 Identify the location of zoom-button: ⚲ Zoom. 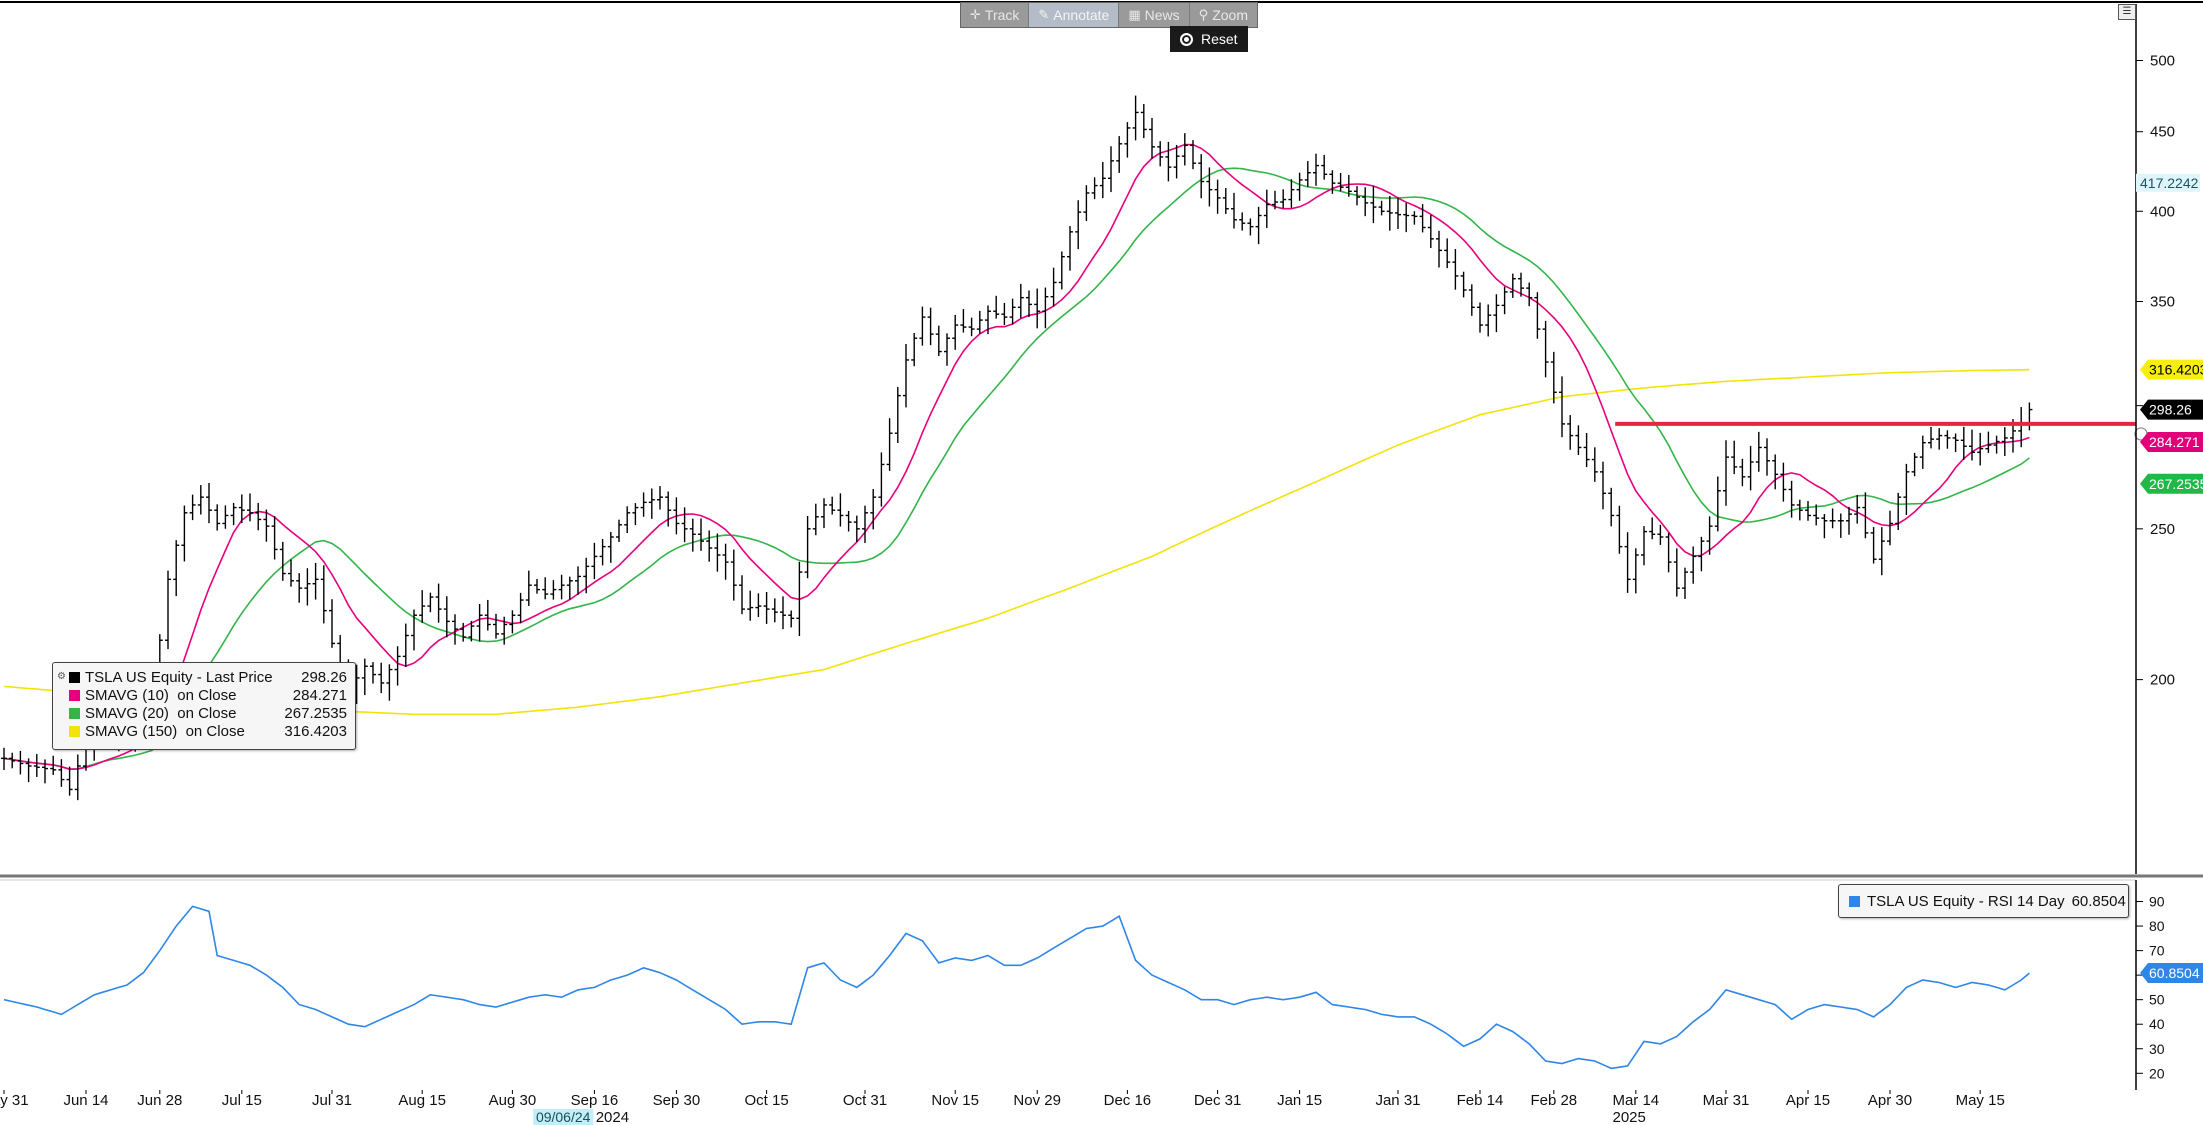
(1223, 15).